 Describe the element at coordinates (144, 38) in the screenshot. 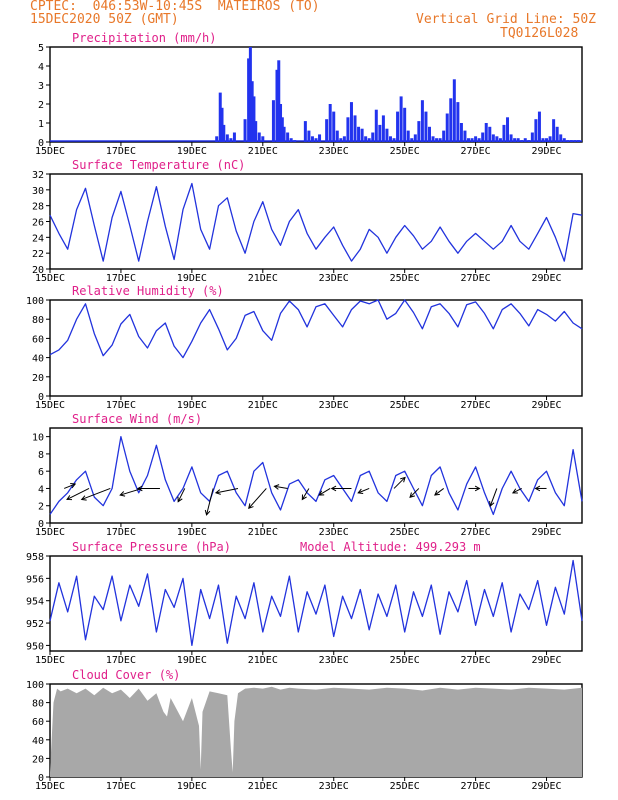

I see `chart-title-precipitation: Precipitation (mm/h)` at that location.